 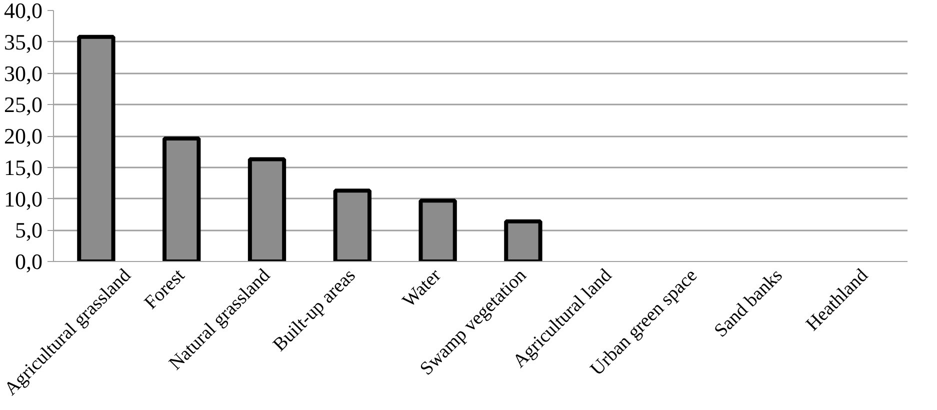 I want to click on y-tick-label: 0,0, so click(x=28, y=261).